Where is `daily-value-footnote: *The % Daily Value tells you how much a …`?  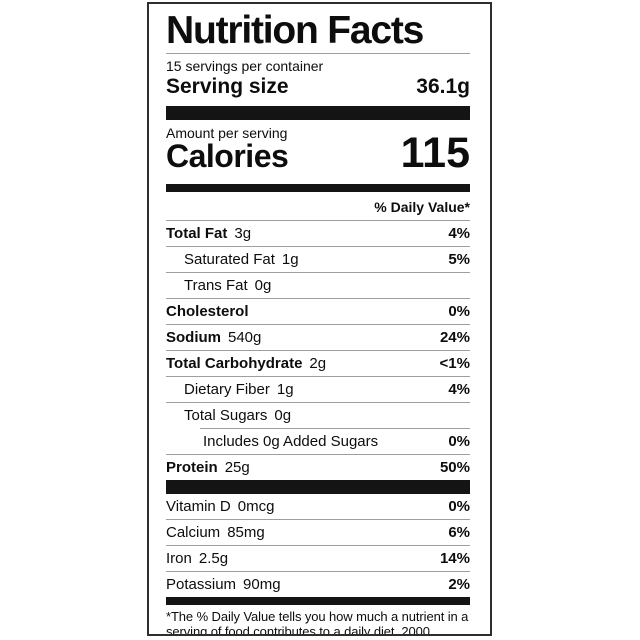
daily-value-footnote: *The % Daily Value tells you how much a … is located at coordinates (317, 622).